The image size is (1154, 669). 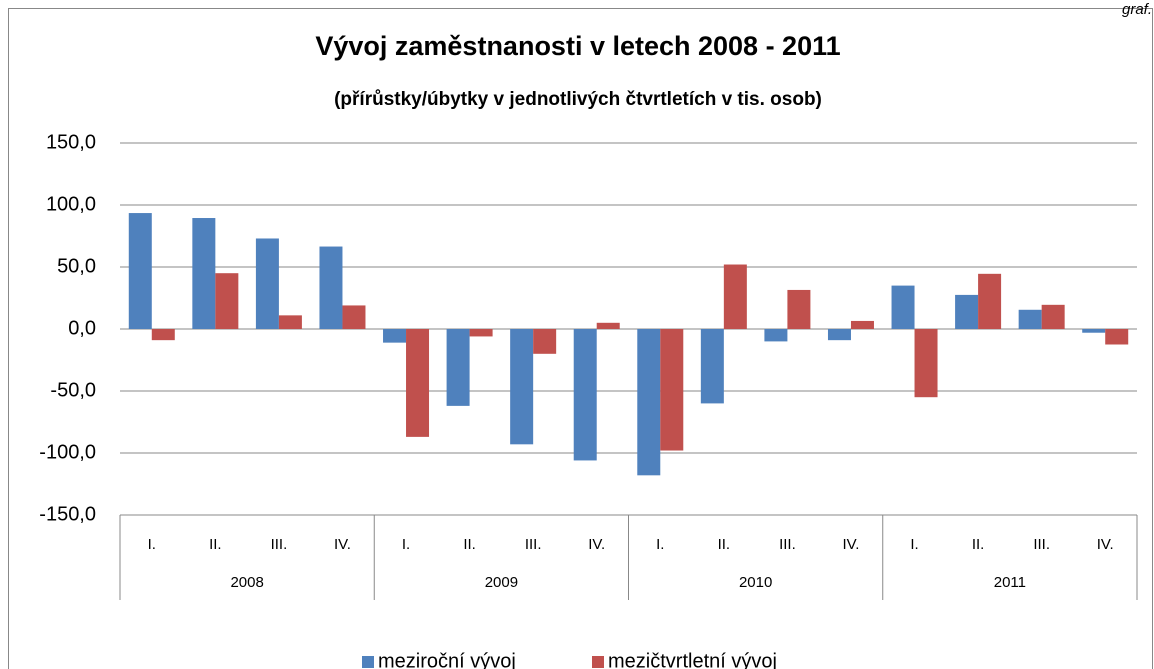 What do you see at coordinates (71, 204) in the screenshot?
I see `y-tick-label: 100,0` at bounding box center [71, 204].